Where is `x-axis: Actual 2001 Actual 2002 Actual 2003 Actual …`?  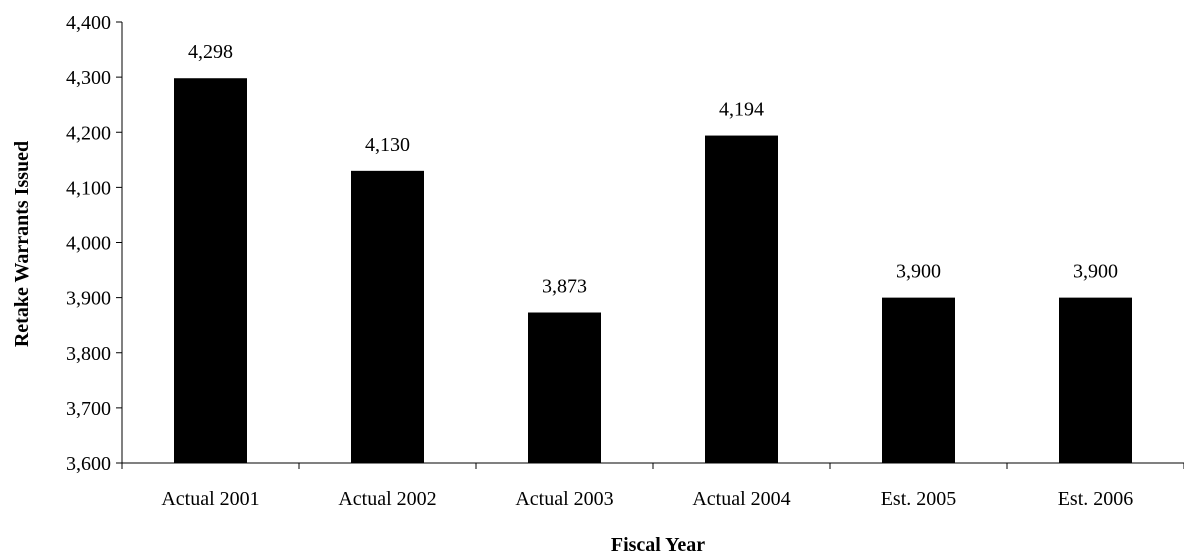
x-axis: Actual 2001 Actual 2002 Actual 2003 Actual … is located at coordinates (652, 486).